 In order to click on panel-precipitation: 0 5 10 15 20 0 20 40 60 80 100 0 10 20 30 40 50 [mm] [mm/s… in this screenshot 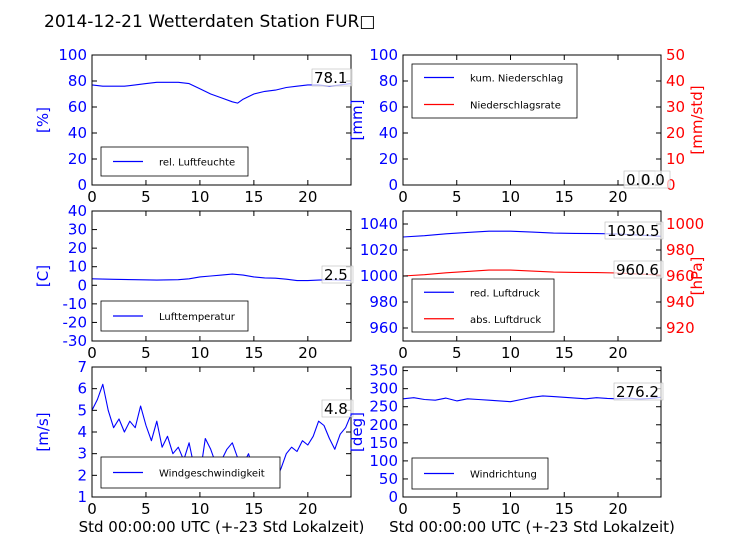, I will do `click(527, 126)`.